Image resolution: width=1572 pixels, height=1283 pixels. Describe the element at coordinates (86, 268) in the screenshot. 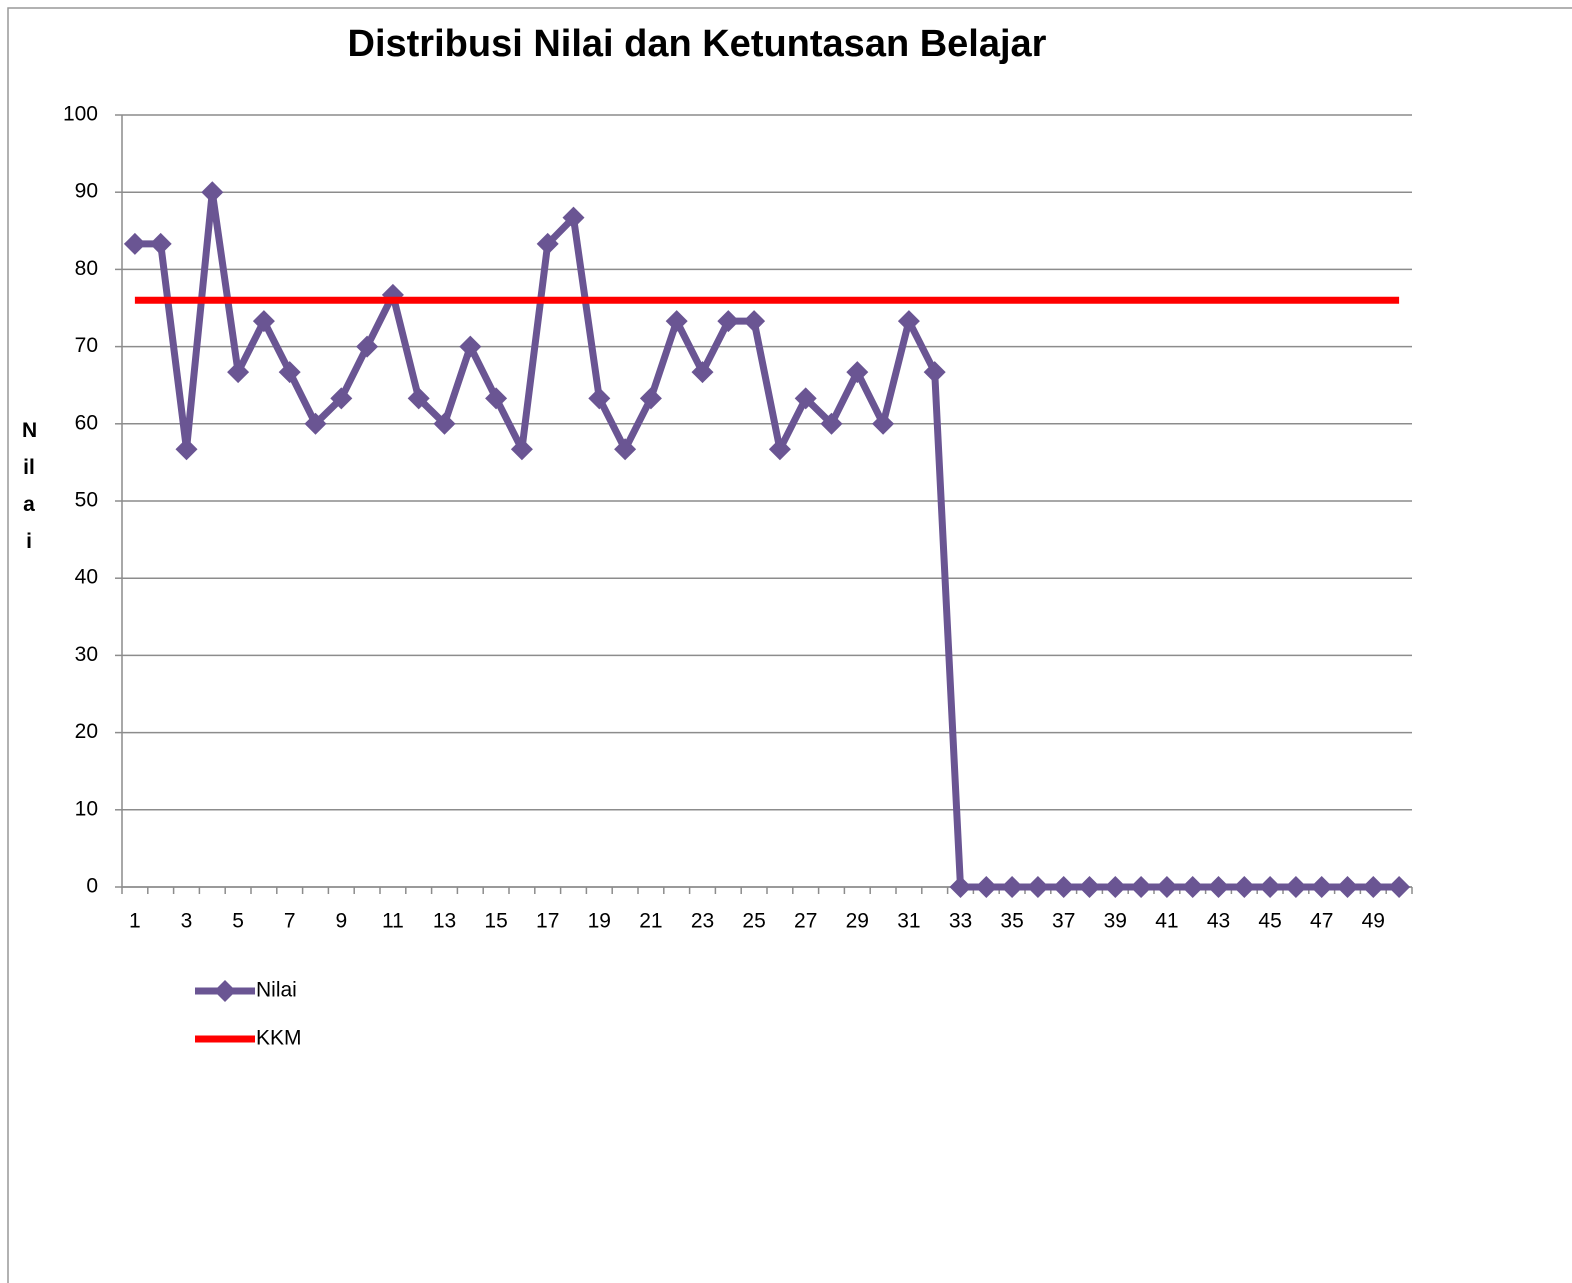

I see `y-tick-label: 80` at that location.